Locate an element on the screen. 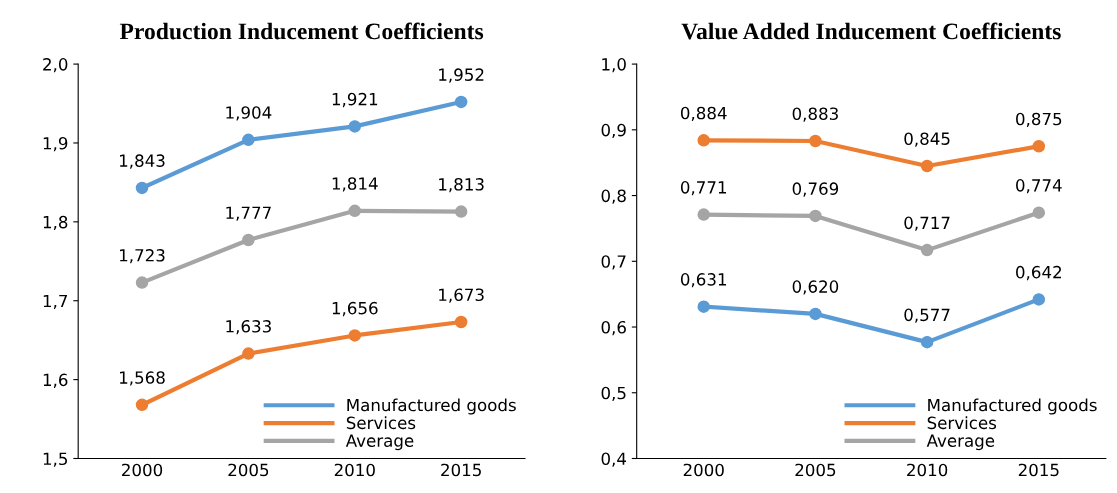 Image resolution: width=1117 pixels, height=493 pixels. chart-title: Value Added Inducement Coefficients is located at coordinates (871, 31).